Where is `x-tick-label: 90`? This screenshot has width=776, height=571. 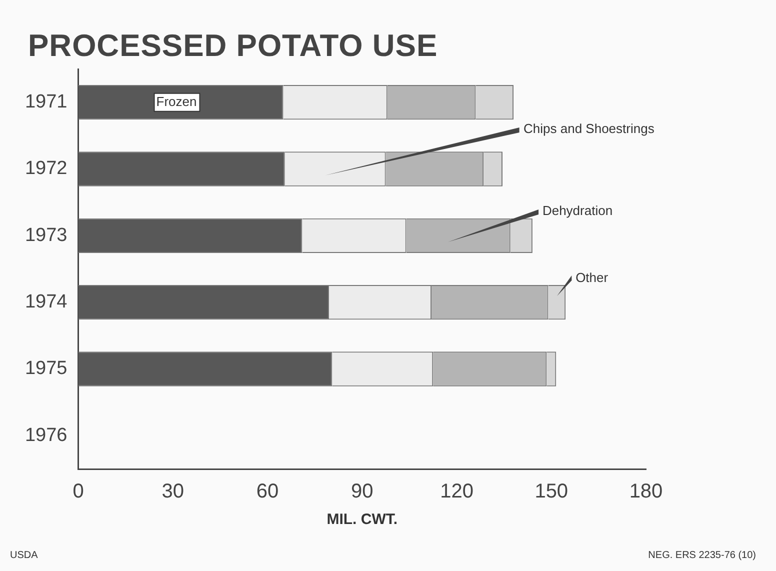 x-tick-label: 90 is located at coordinates (362, 491).